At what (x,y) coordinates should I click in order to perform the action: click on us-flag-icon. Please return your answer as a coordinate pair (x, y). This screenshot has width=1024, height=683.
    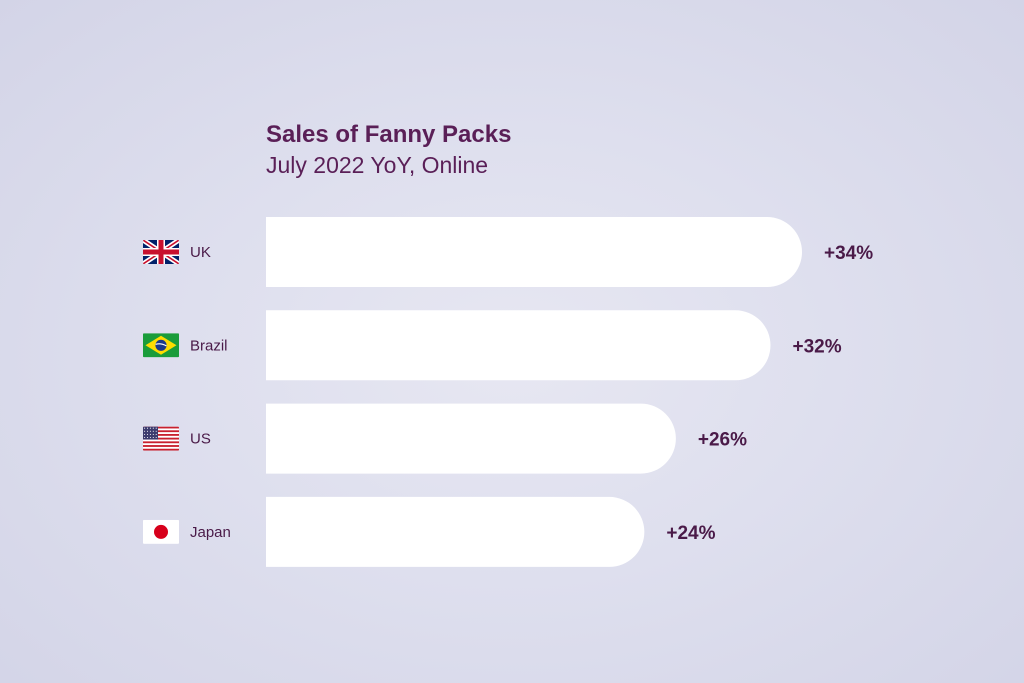
    Looking at the image, I should click on (161, 438).